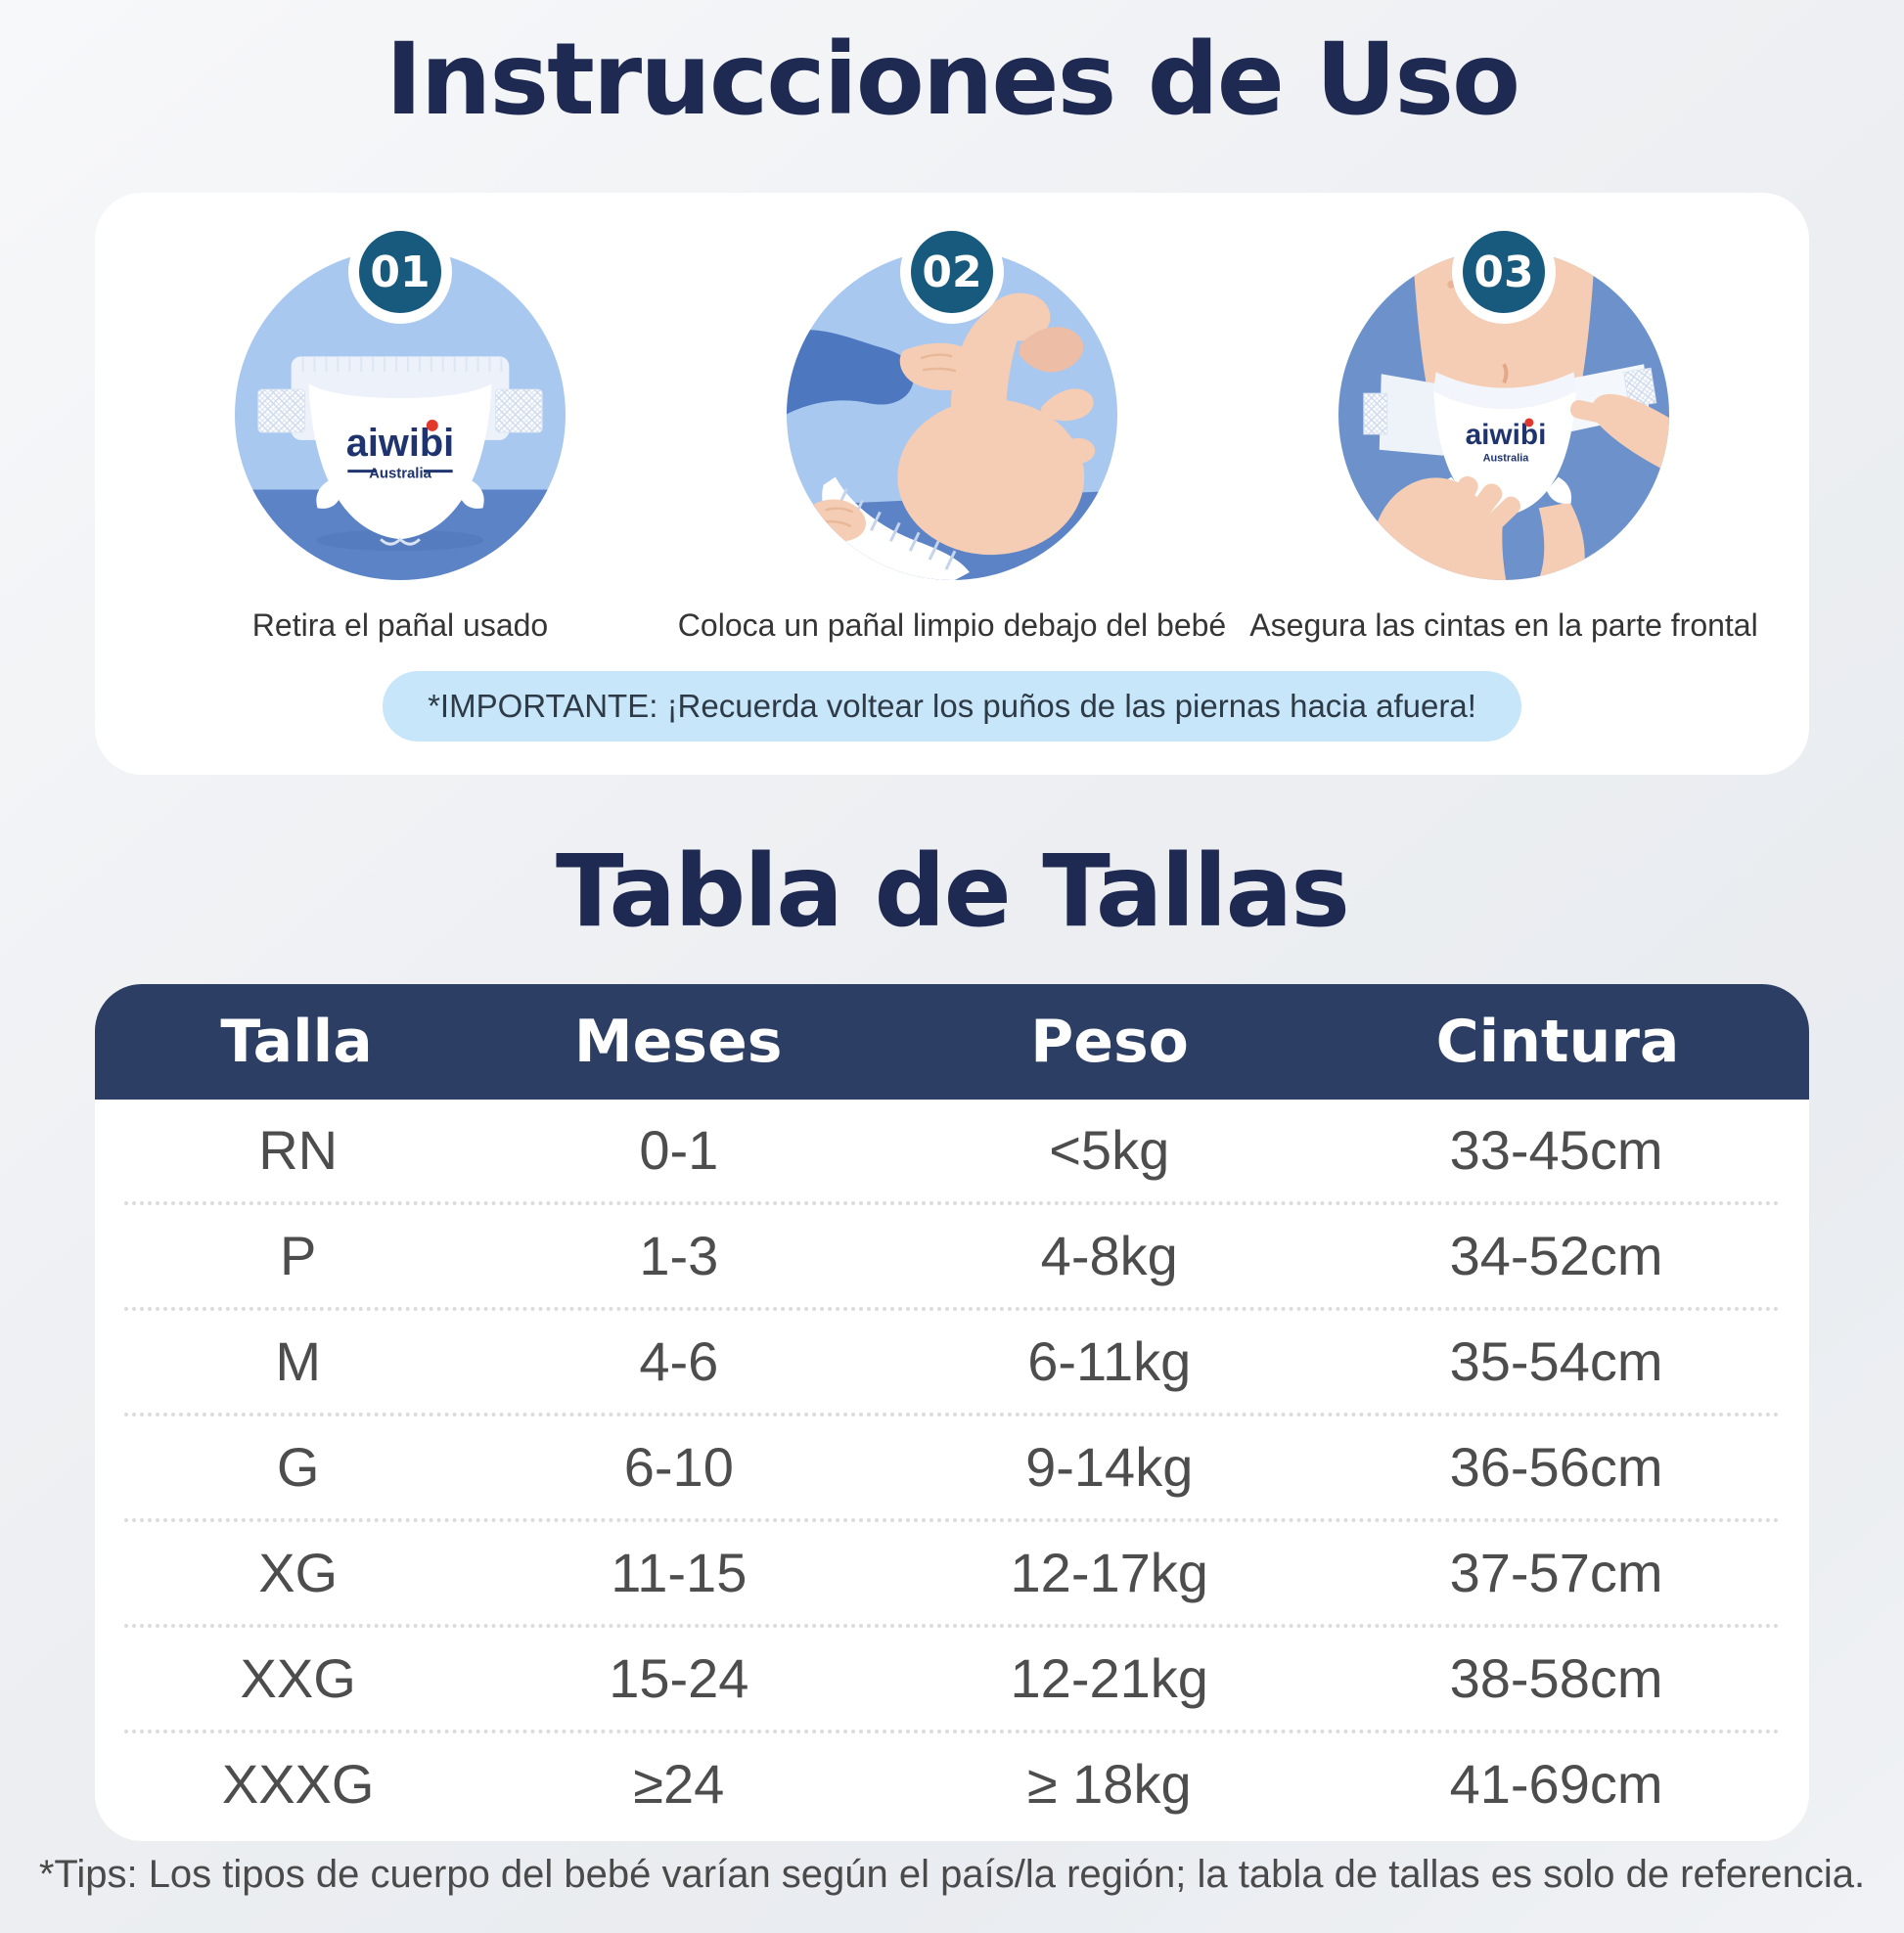  I want to click on step-2-circle: 02, so click(952, 401).